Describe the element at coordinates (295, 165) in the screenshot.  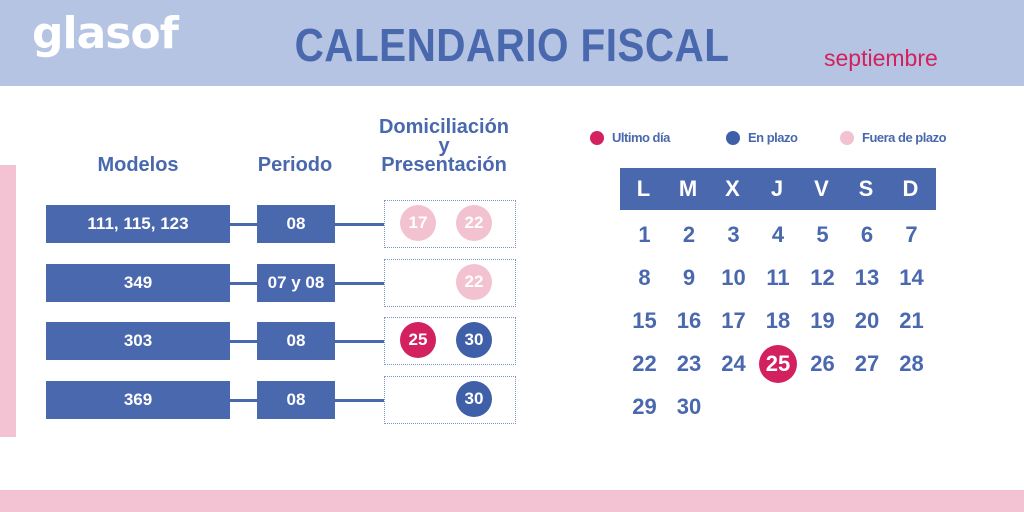
I see `column-header-periodo: Periodo` at that location.